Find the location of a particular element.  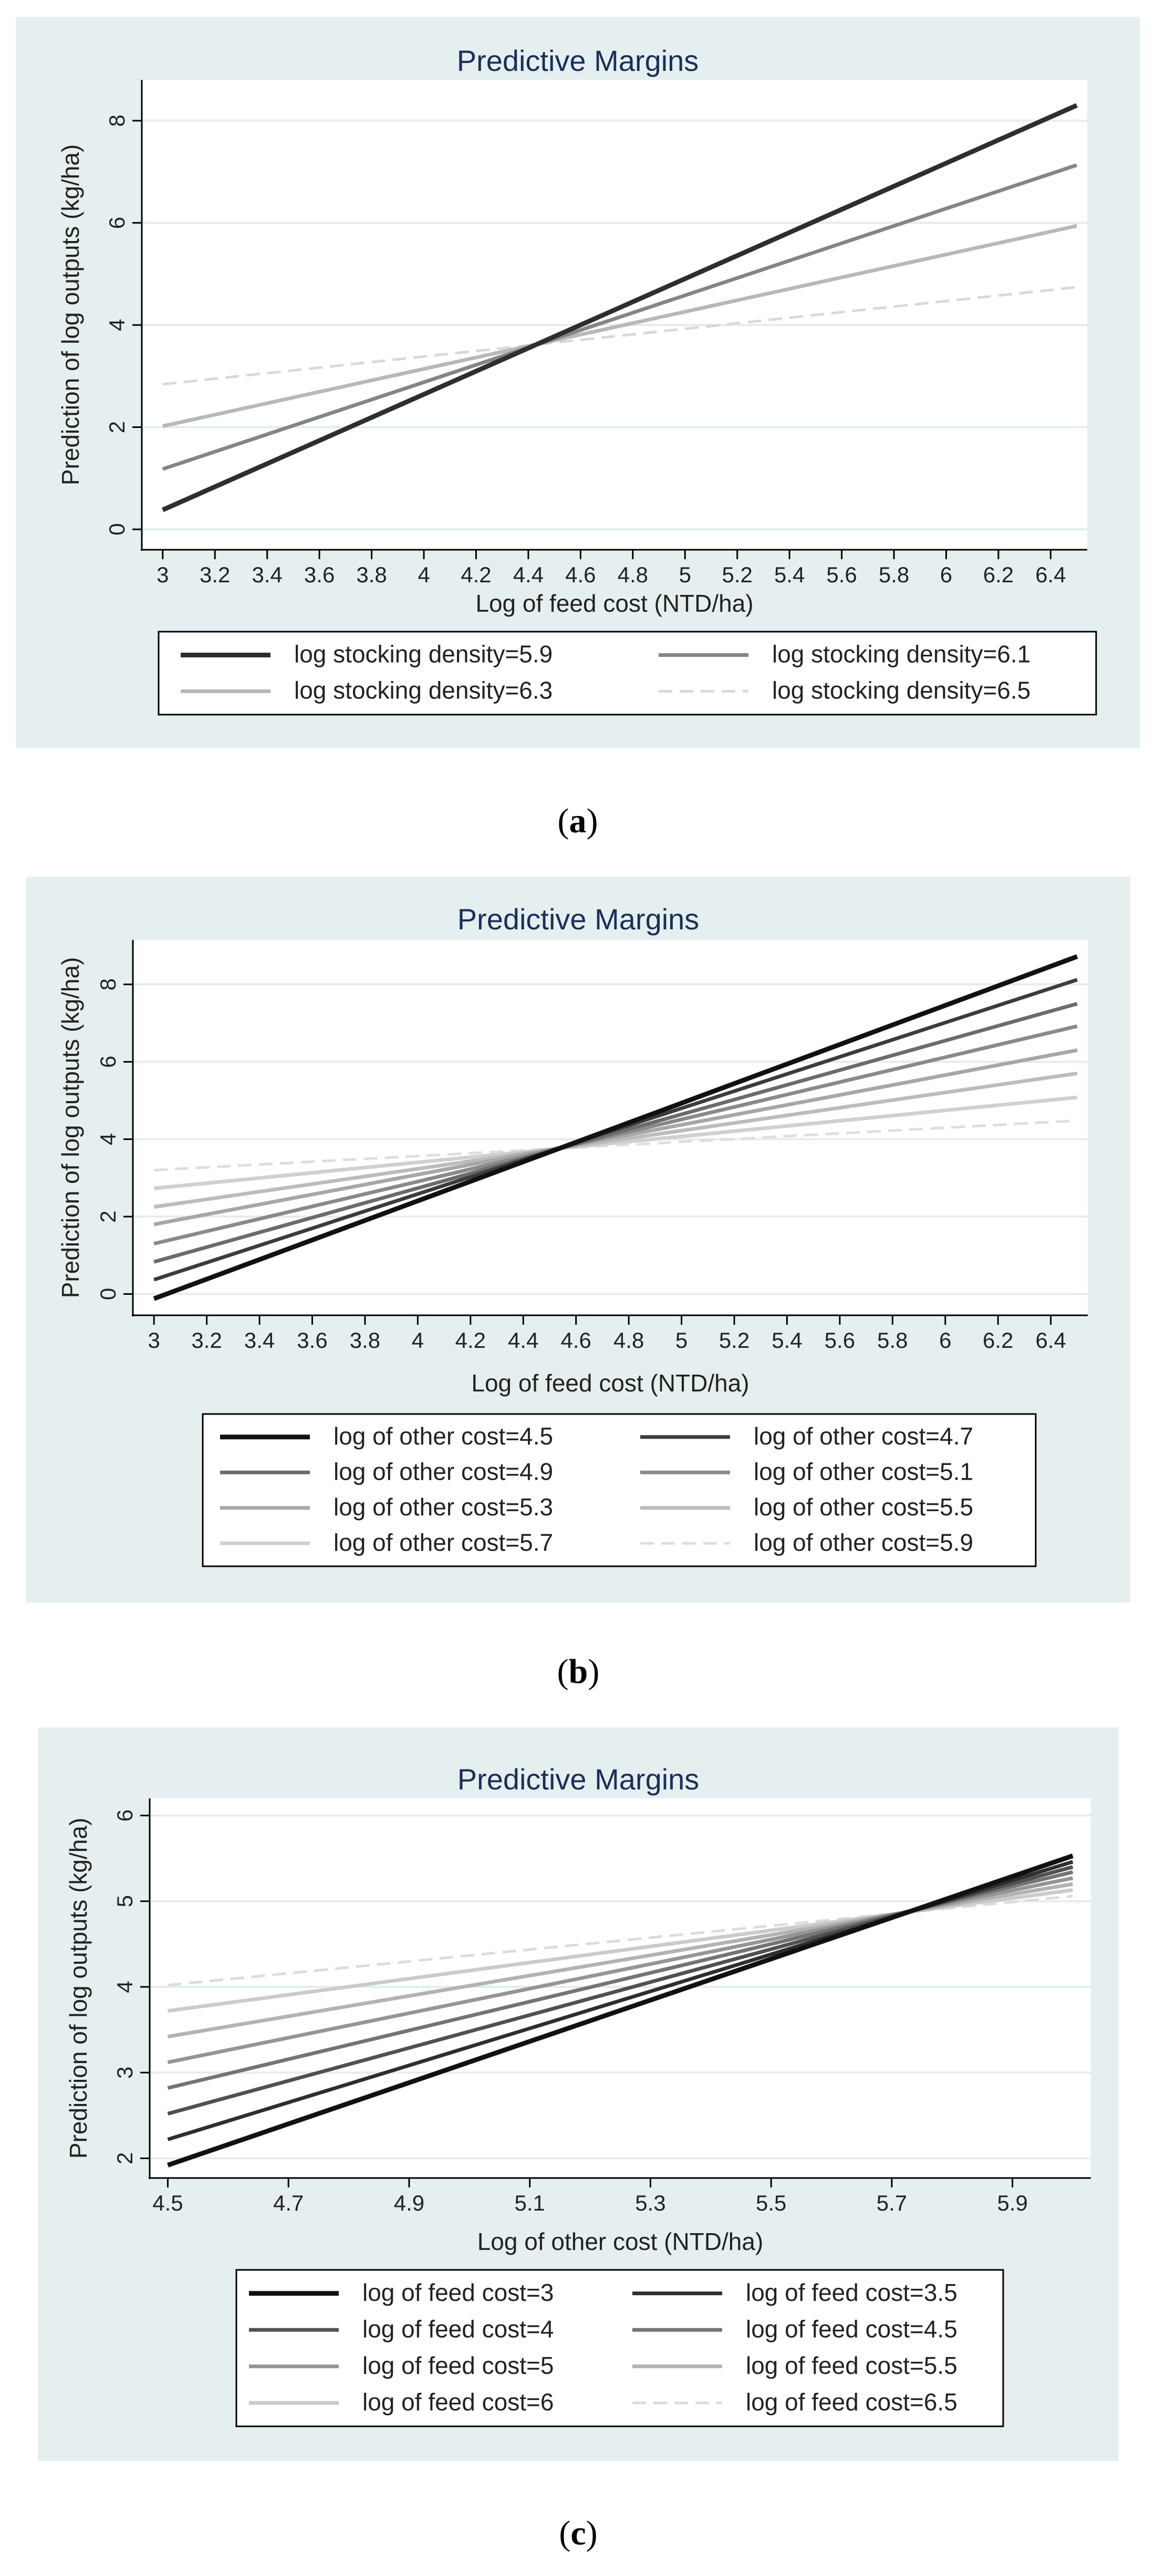

x-tick-label: 5.9 is located at coordinates (1012, 2203).